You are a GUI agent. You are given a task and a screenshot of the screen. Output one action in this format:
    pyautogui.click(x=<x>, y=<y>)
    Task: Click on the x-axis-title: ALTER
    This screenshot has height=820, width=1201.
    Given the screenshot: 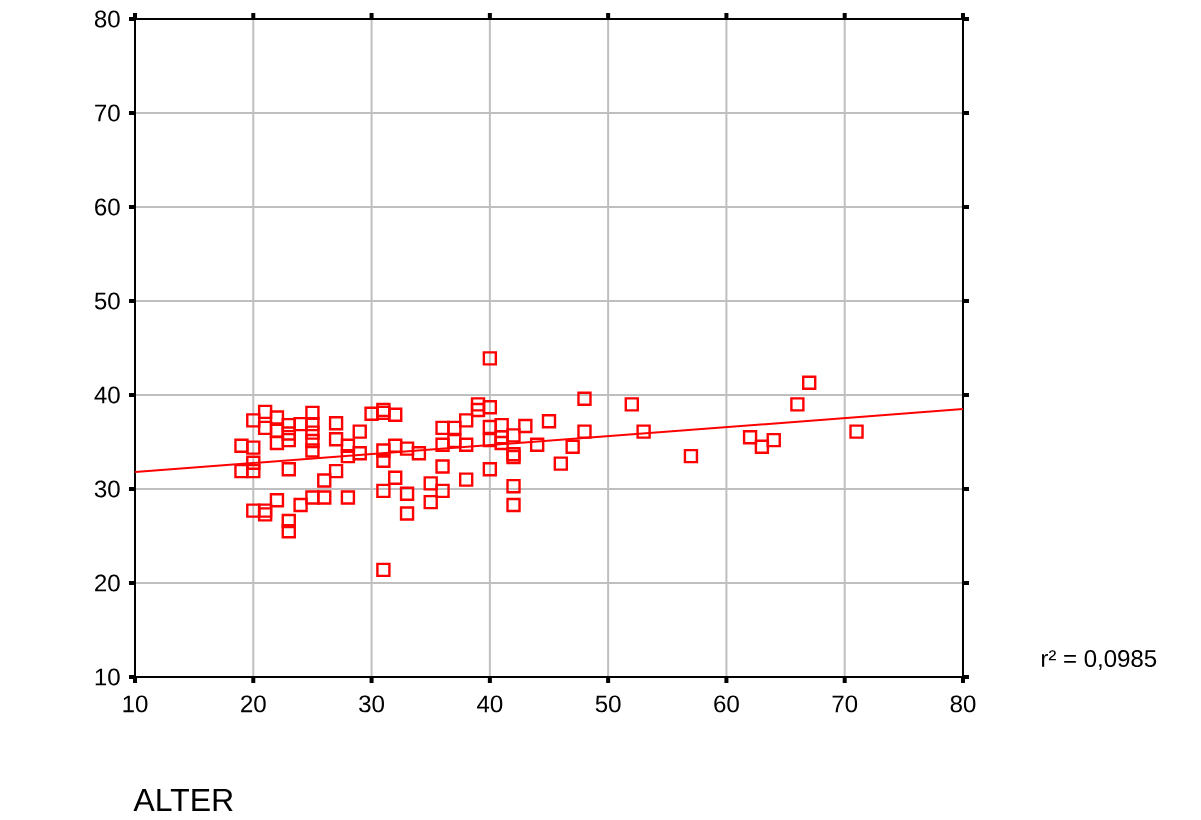 What is the action you would take?
    pyautogui.click(x=183, y=799)
    